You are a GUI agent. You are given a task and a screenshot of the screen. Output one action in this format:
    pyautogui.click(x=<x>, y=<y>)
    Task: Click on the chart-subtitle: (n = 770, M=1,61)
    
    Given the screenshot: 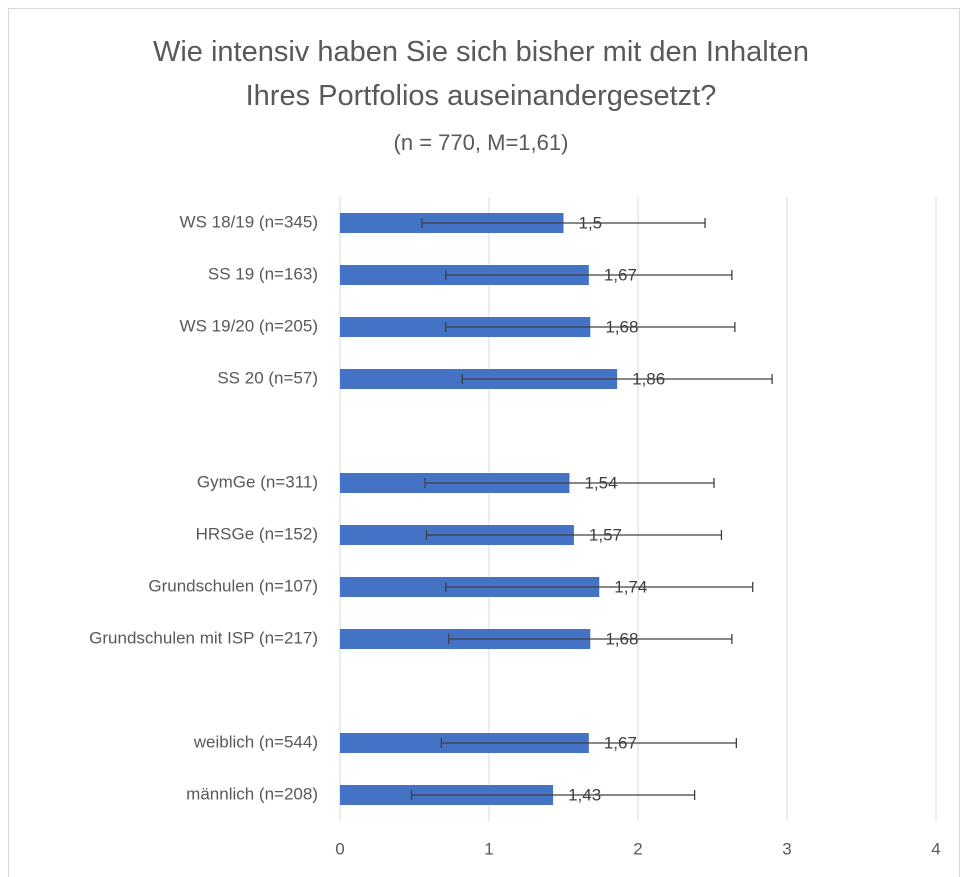 What is the action you would take?
    pyautogui.click(x=481, y=142)
    